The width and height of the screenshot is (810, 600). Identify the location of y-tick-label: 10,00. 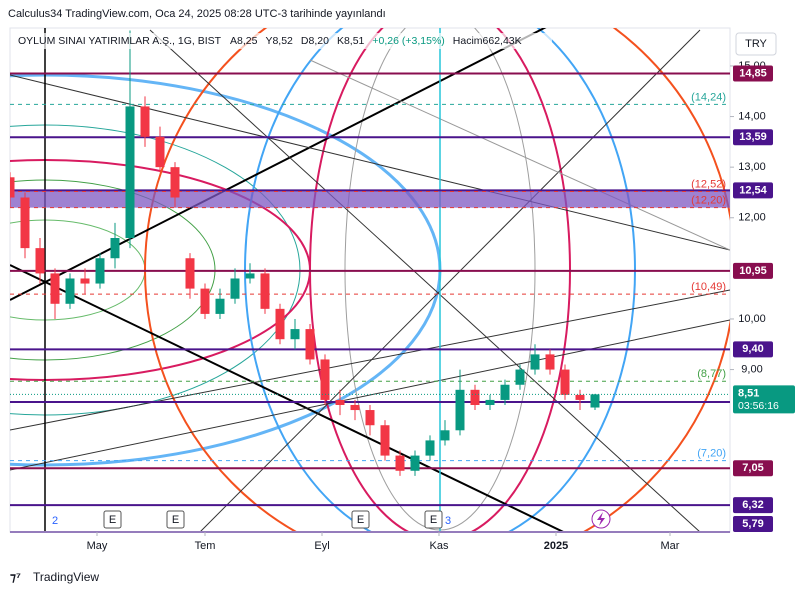
(752, 319).